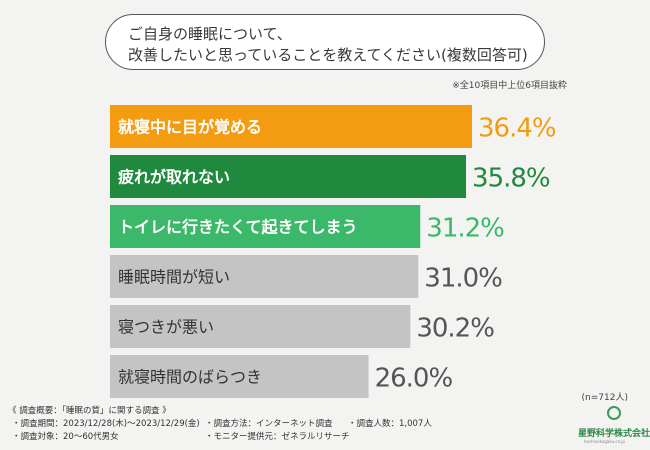  What do you see at coordinates (463, 279) in the screenshot?
I see `value-label-4: 31.0%` at bounding box center [463, 279].